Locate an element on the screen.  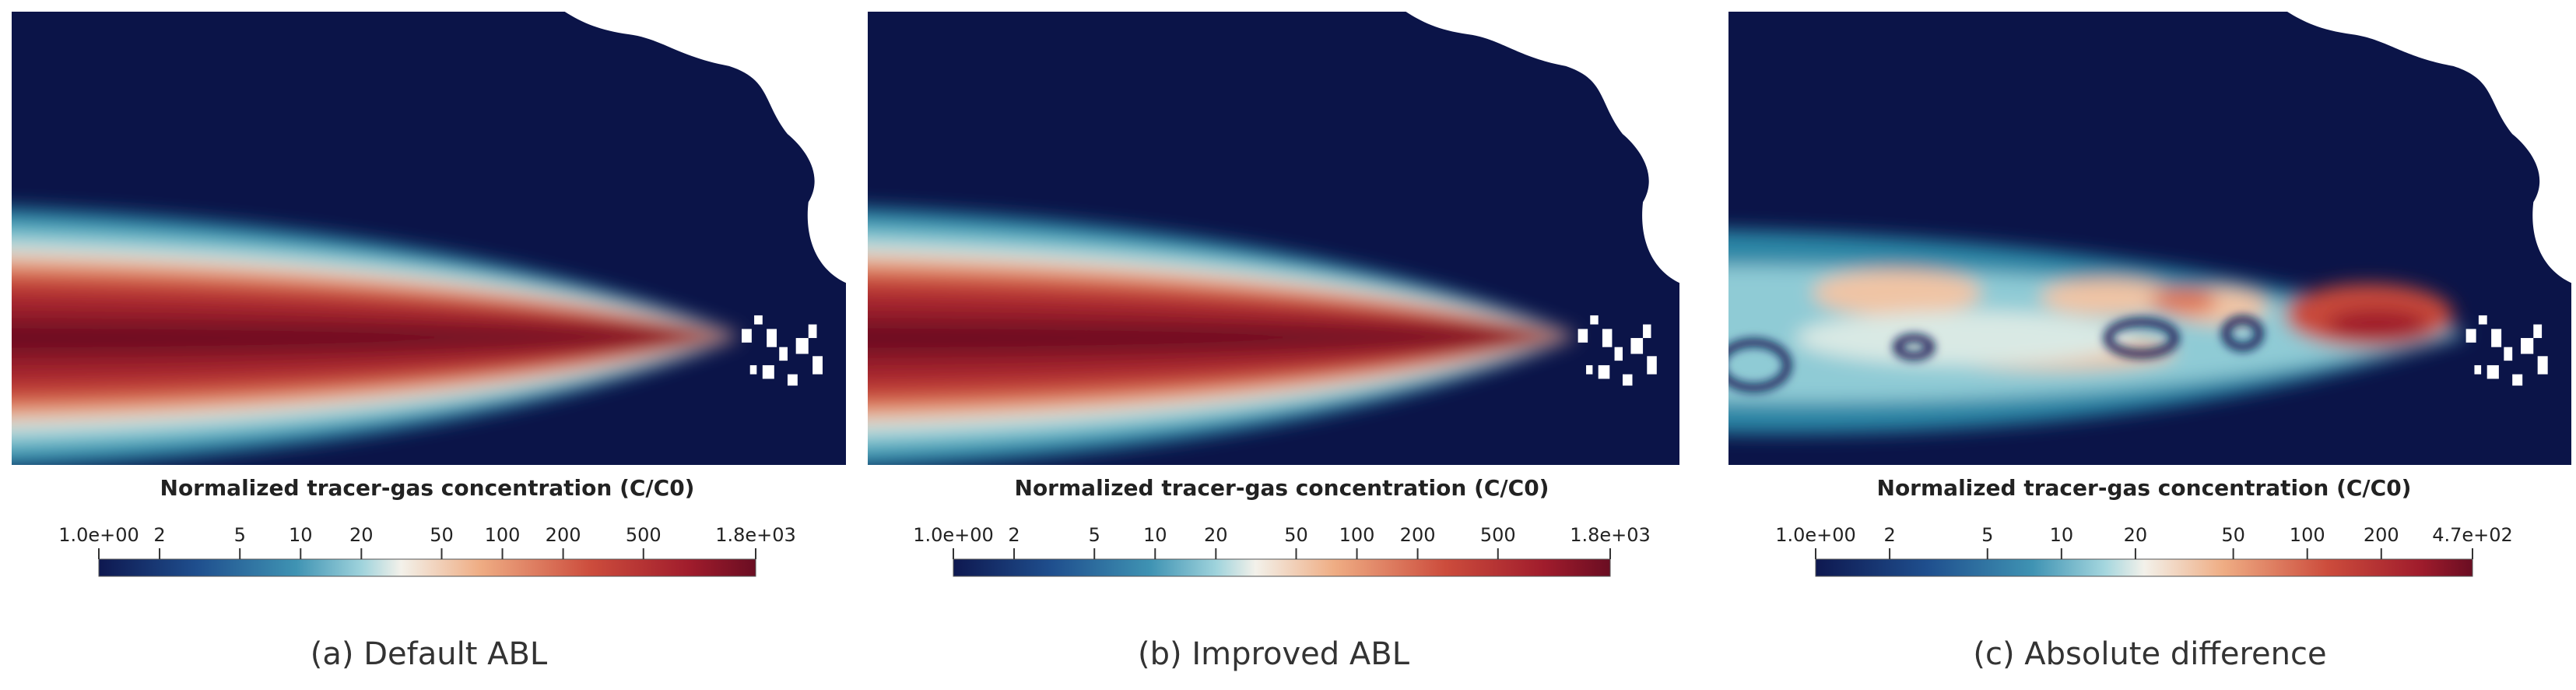
difference-field is located at coordinates (2100, 332).